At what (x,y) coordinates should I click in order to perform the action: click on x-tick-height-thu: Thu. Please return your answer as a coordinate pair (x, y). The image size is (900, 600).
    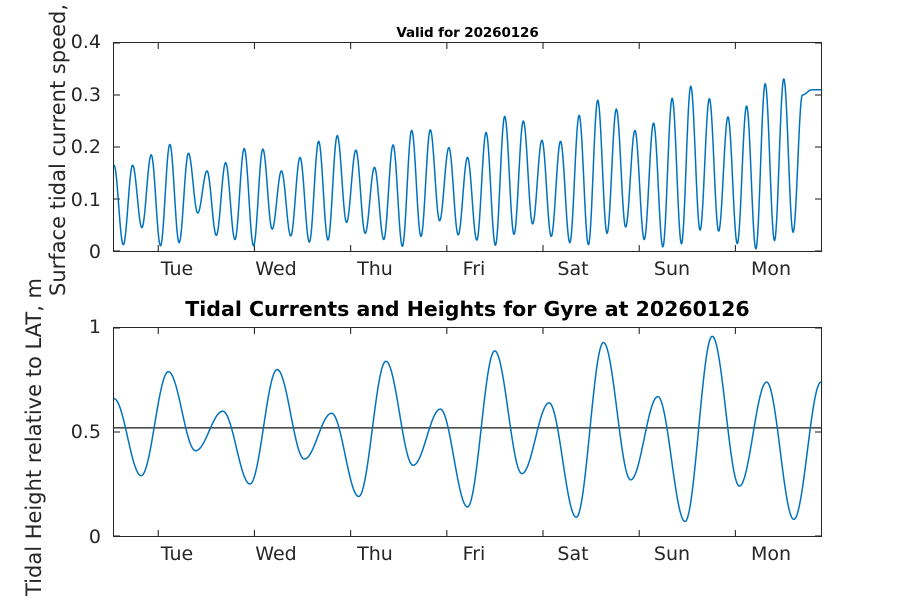
    Looking at the image, I should click on (375, 554).